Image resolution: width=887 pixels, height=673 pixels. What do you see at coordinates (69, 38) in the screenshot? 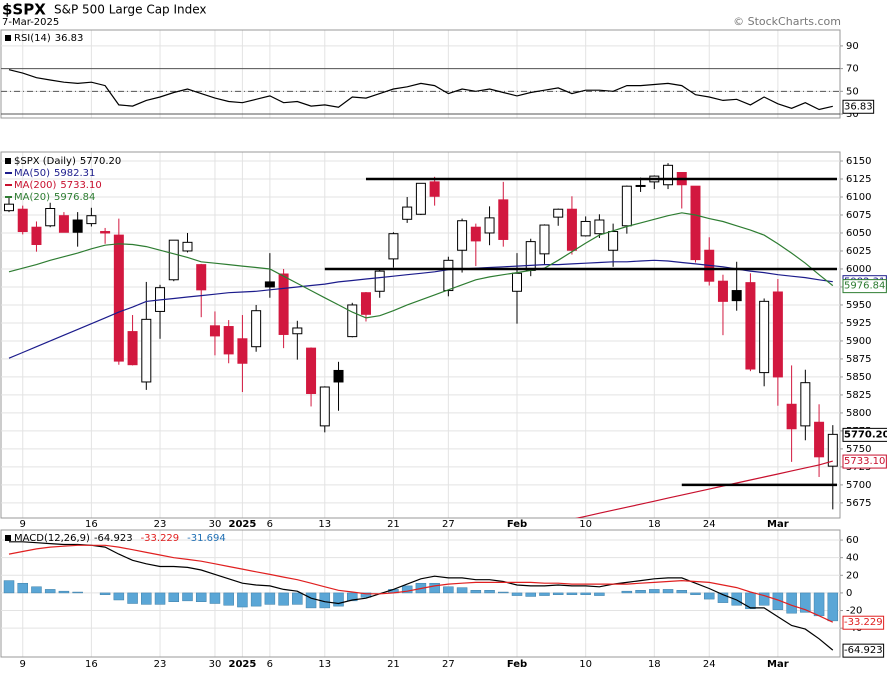
I see `legend-value: 36.83` at bounding box center [69, 38].